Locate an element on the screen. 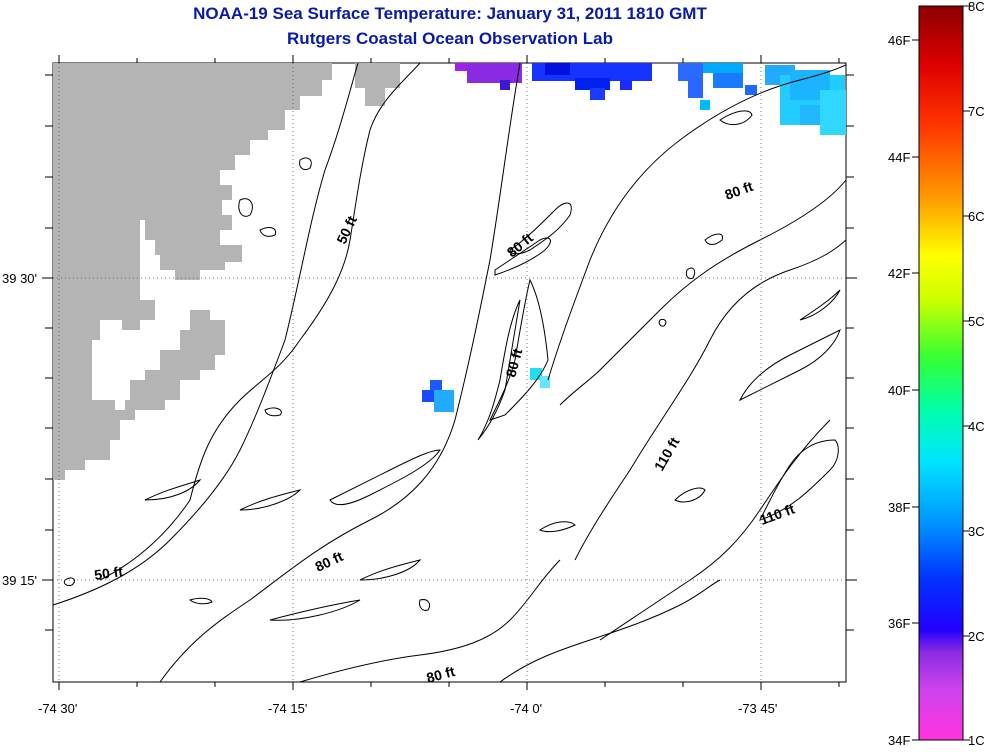 This screenshot has height=754, width=992. lon-tick-label: -74 15' is located at coordinates (287, 708).